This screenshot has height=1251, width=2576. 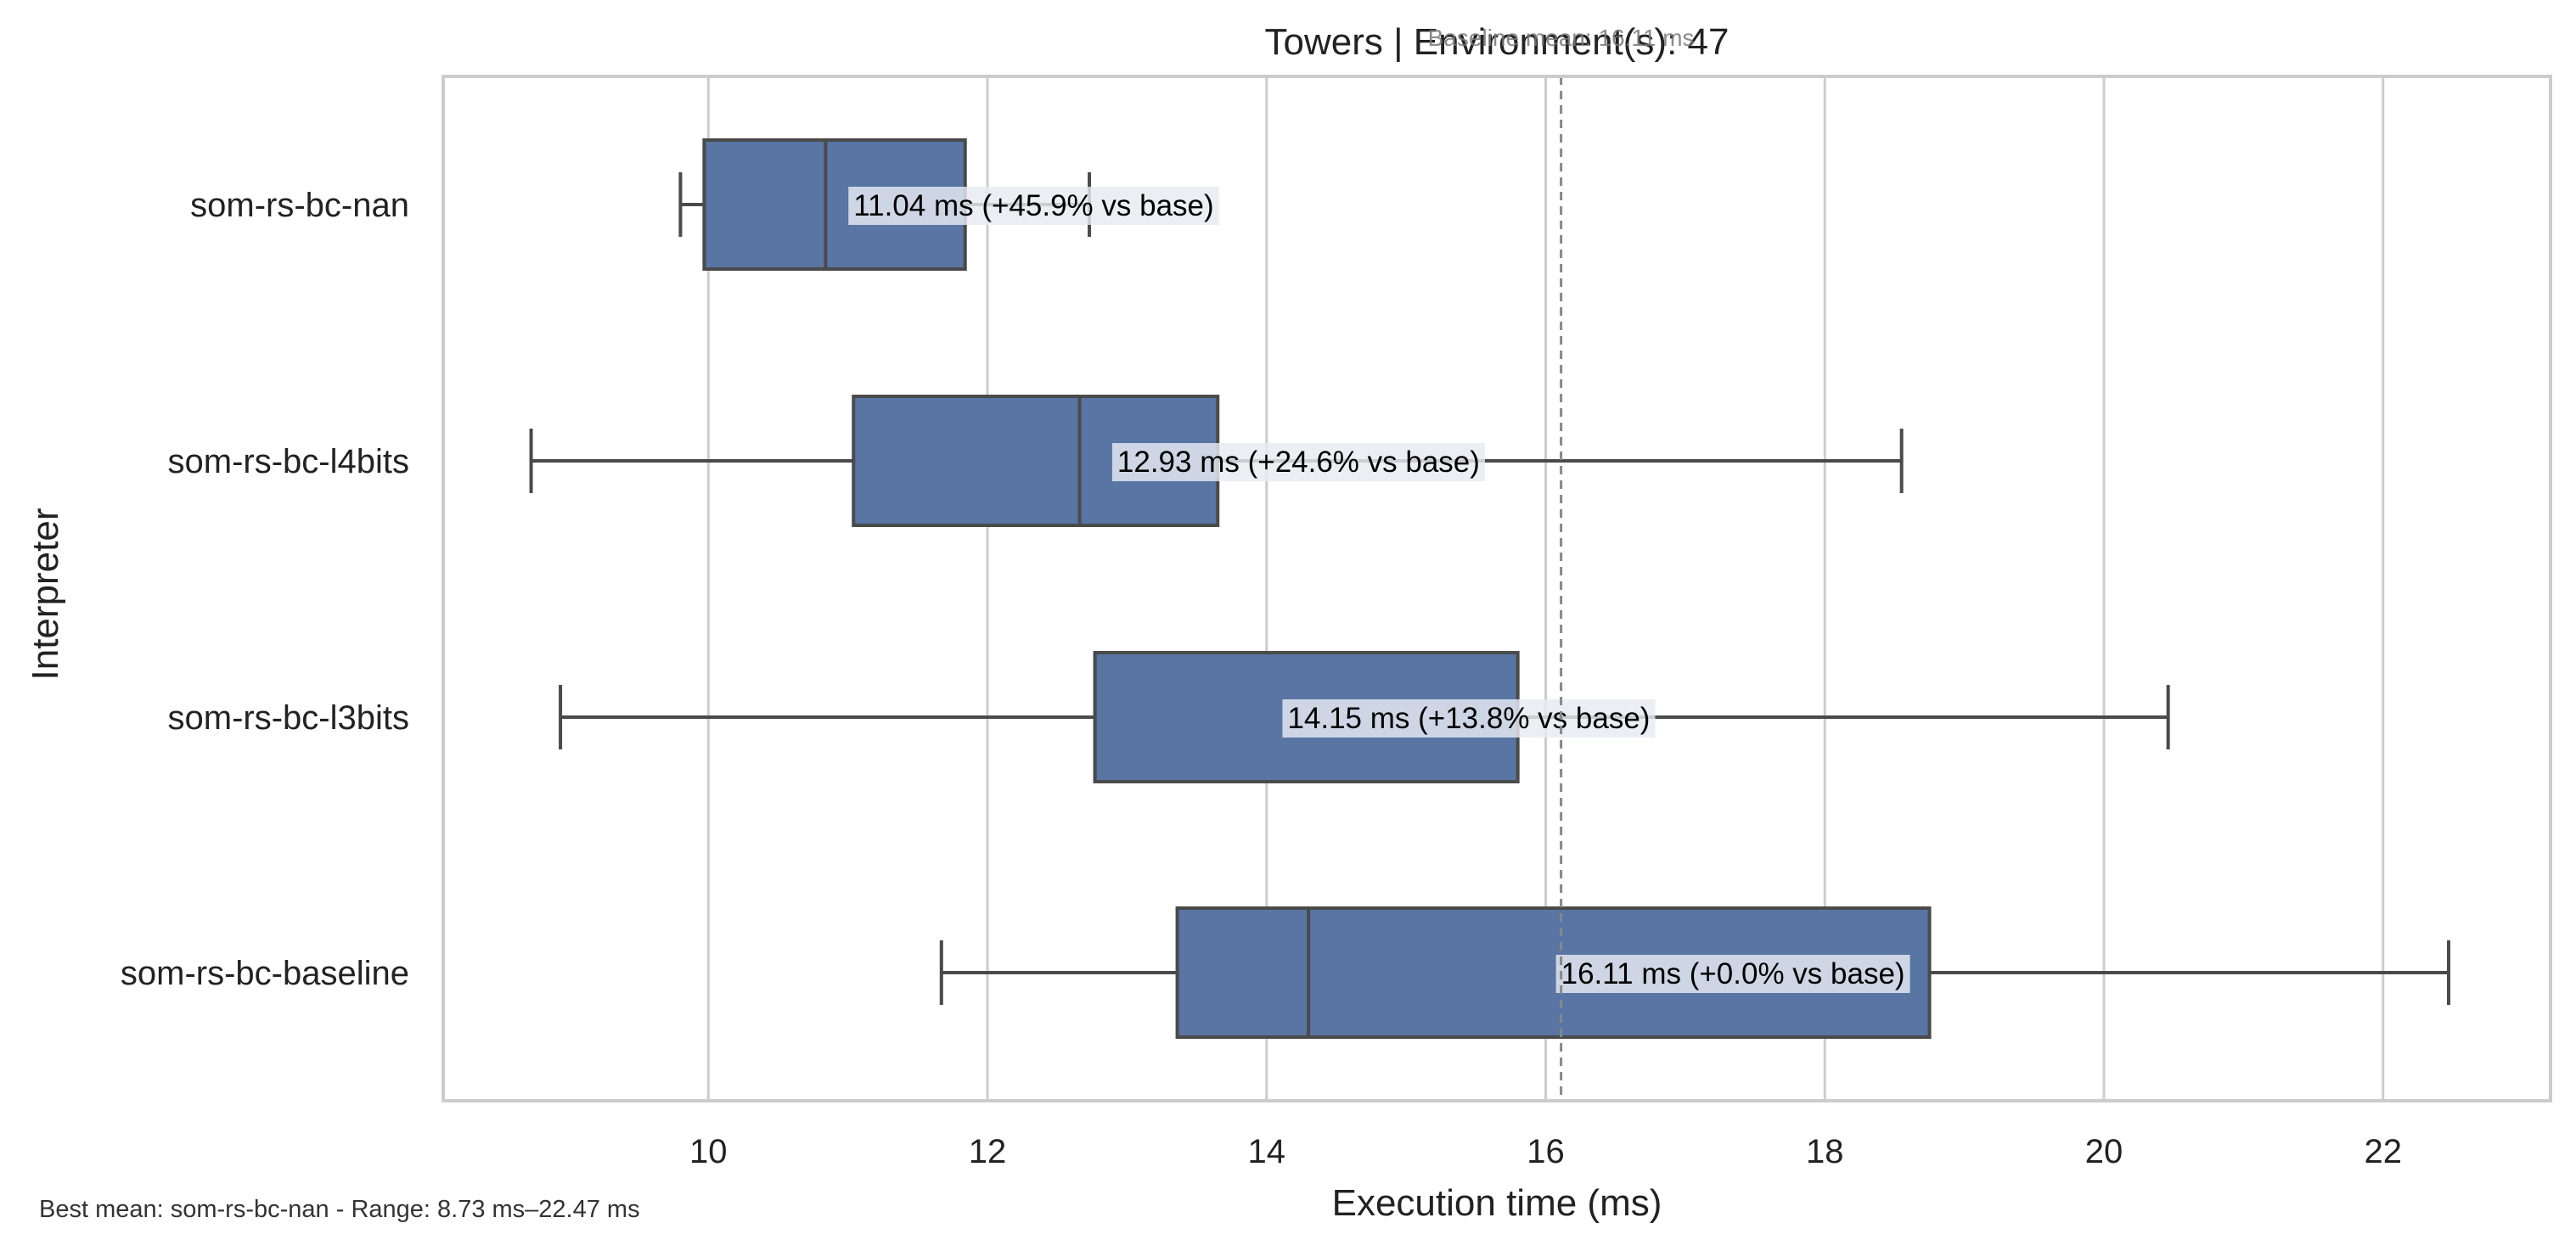 What do you see at coordinates (2104, 1151) in the screenshot?
I see `x-tick-label: 20` at bounding box center [2104, 1151].